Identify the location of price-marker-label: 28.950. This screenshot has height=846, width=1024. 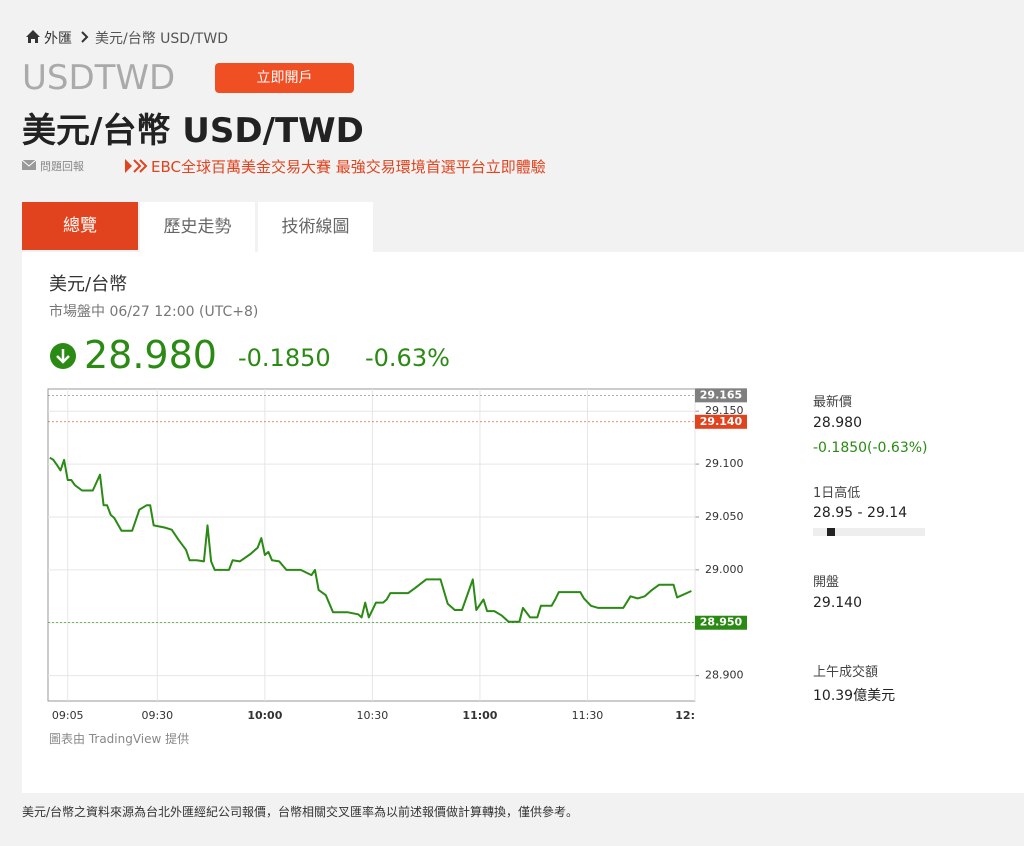
(721, 622).